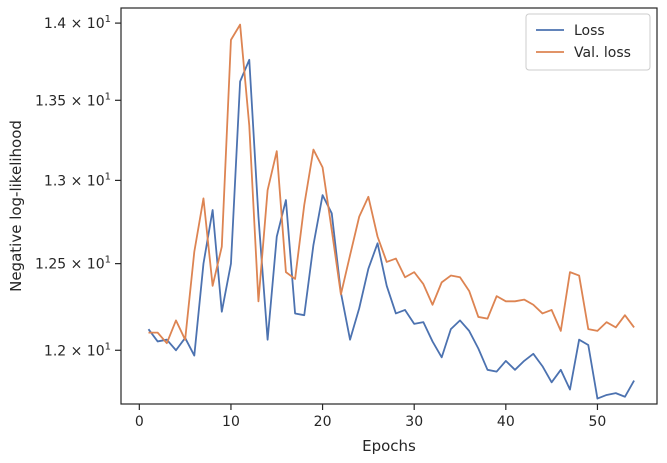 This screenshot has width=667, height=463. Describe the element at coordinates (73, 100) in the screenshot. I see `y-tick-label: 1.35 × 10¹` at that location.